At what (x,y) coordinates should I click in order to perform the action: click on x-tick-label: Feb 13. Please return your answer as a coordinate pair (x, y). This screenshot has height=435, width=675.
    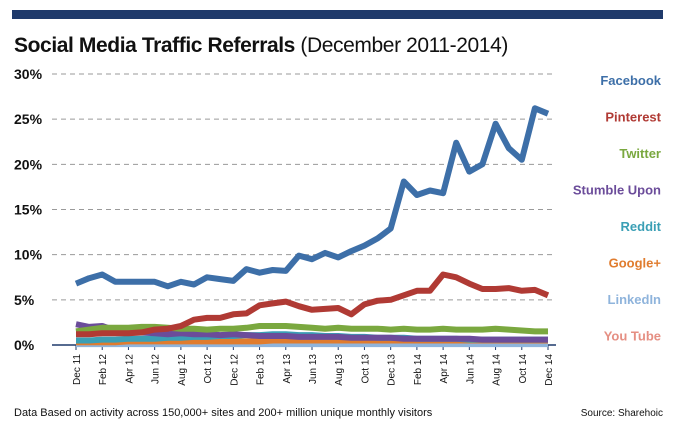
    Looking at the image, I should click on (261, 370).